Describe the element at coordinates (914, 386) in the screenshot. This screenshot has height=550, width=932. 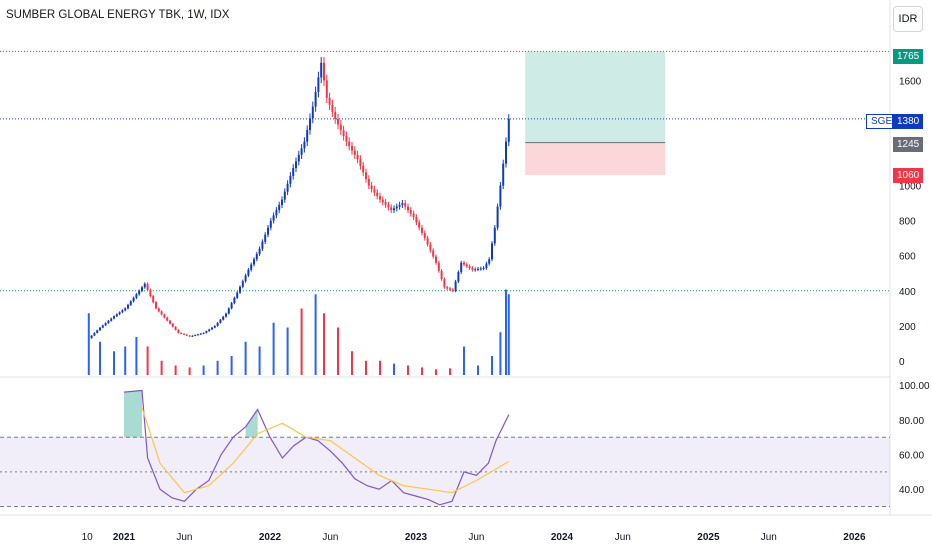
I see `rsi-tick-label: 100.00` at that location.